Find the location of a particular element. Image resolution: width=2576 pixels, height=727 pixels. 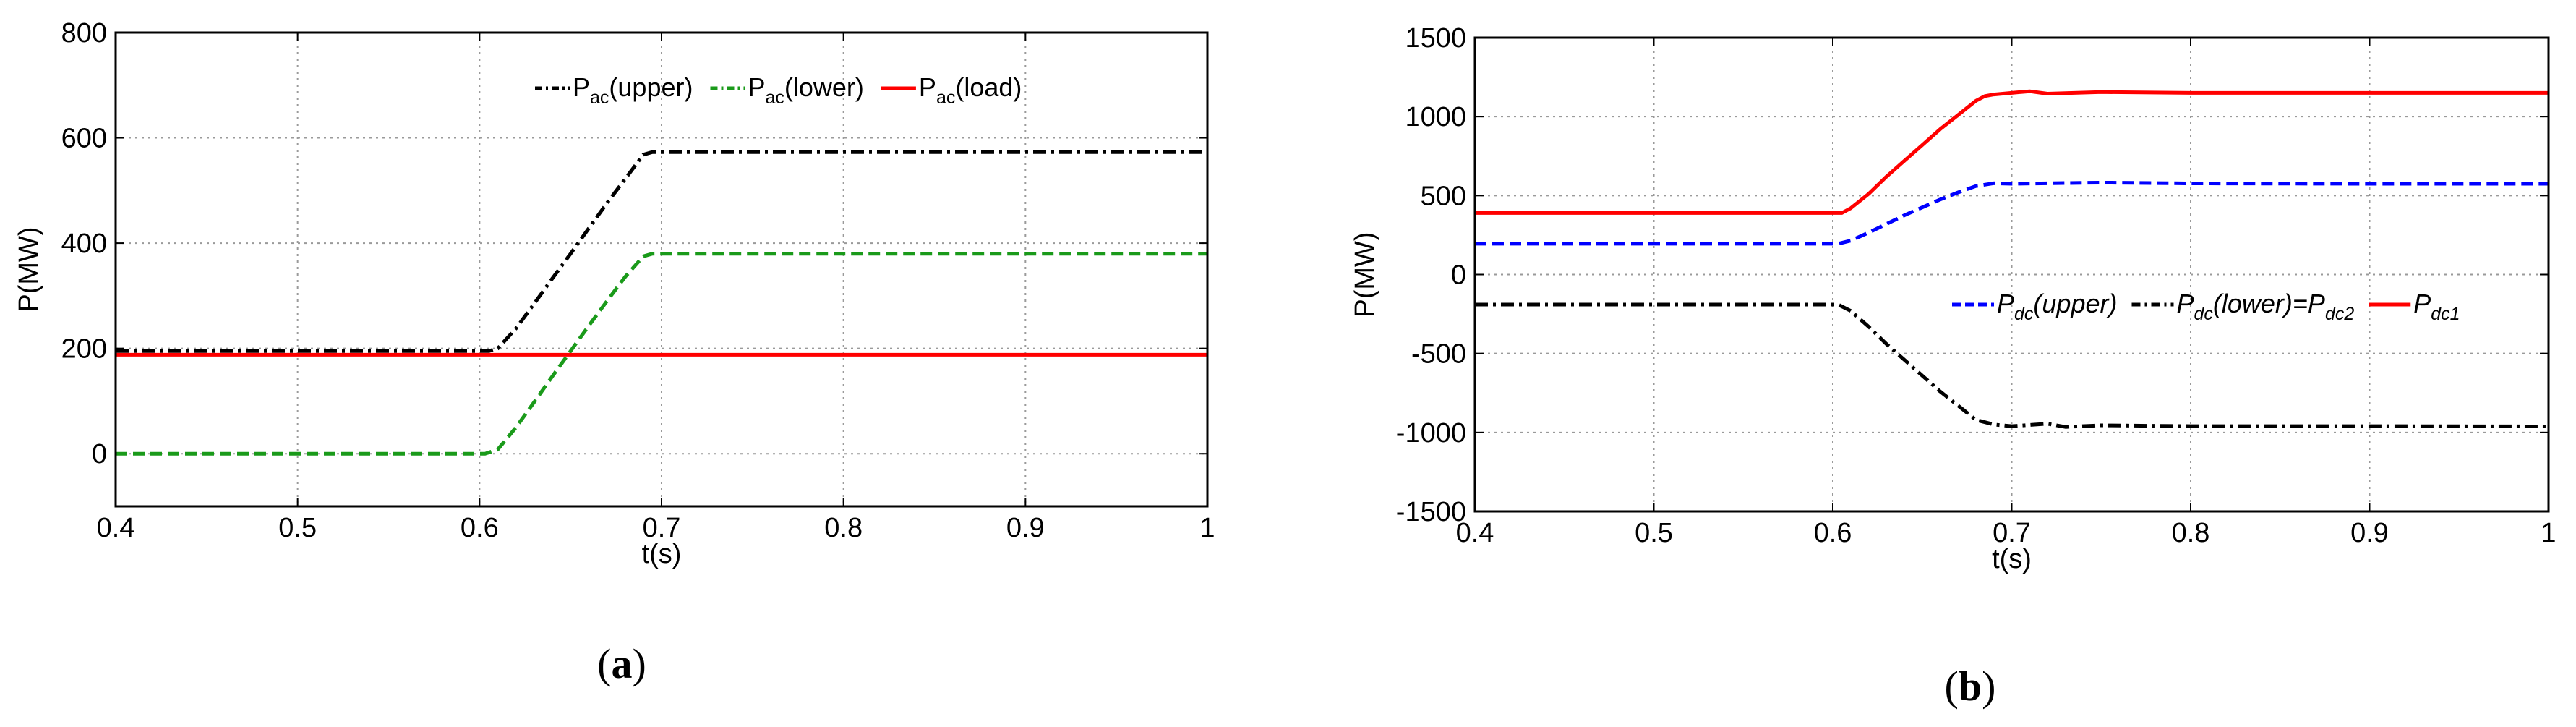

legend-label-2: Pdc1 is located at coordinates (2436, 306).